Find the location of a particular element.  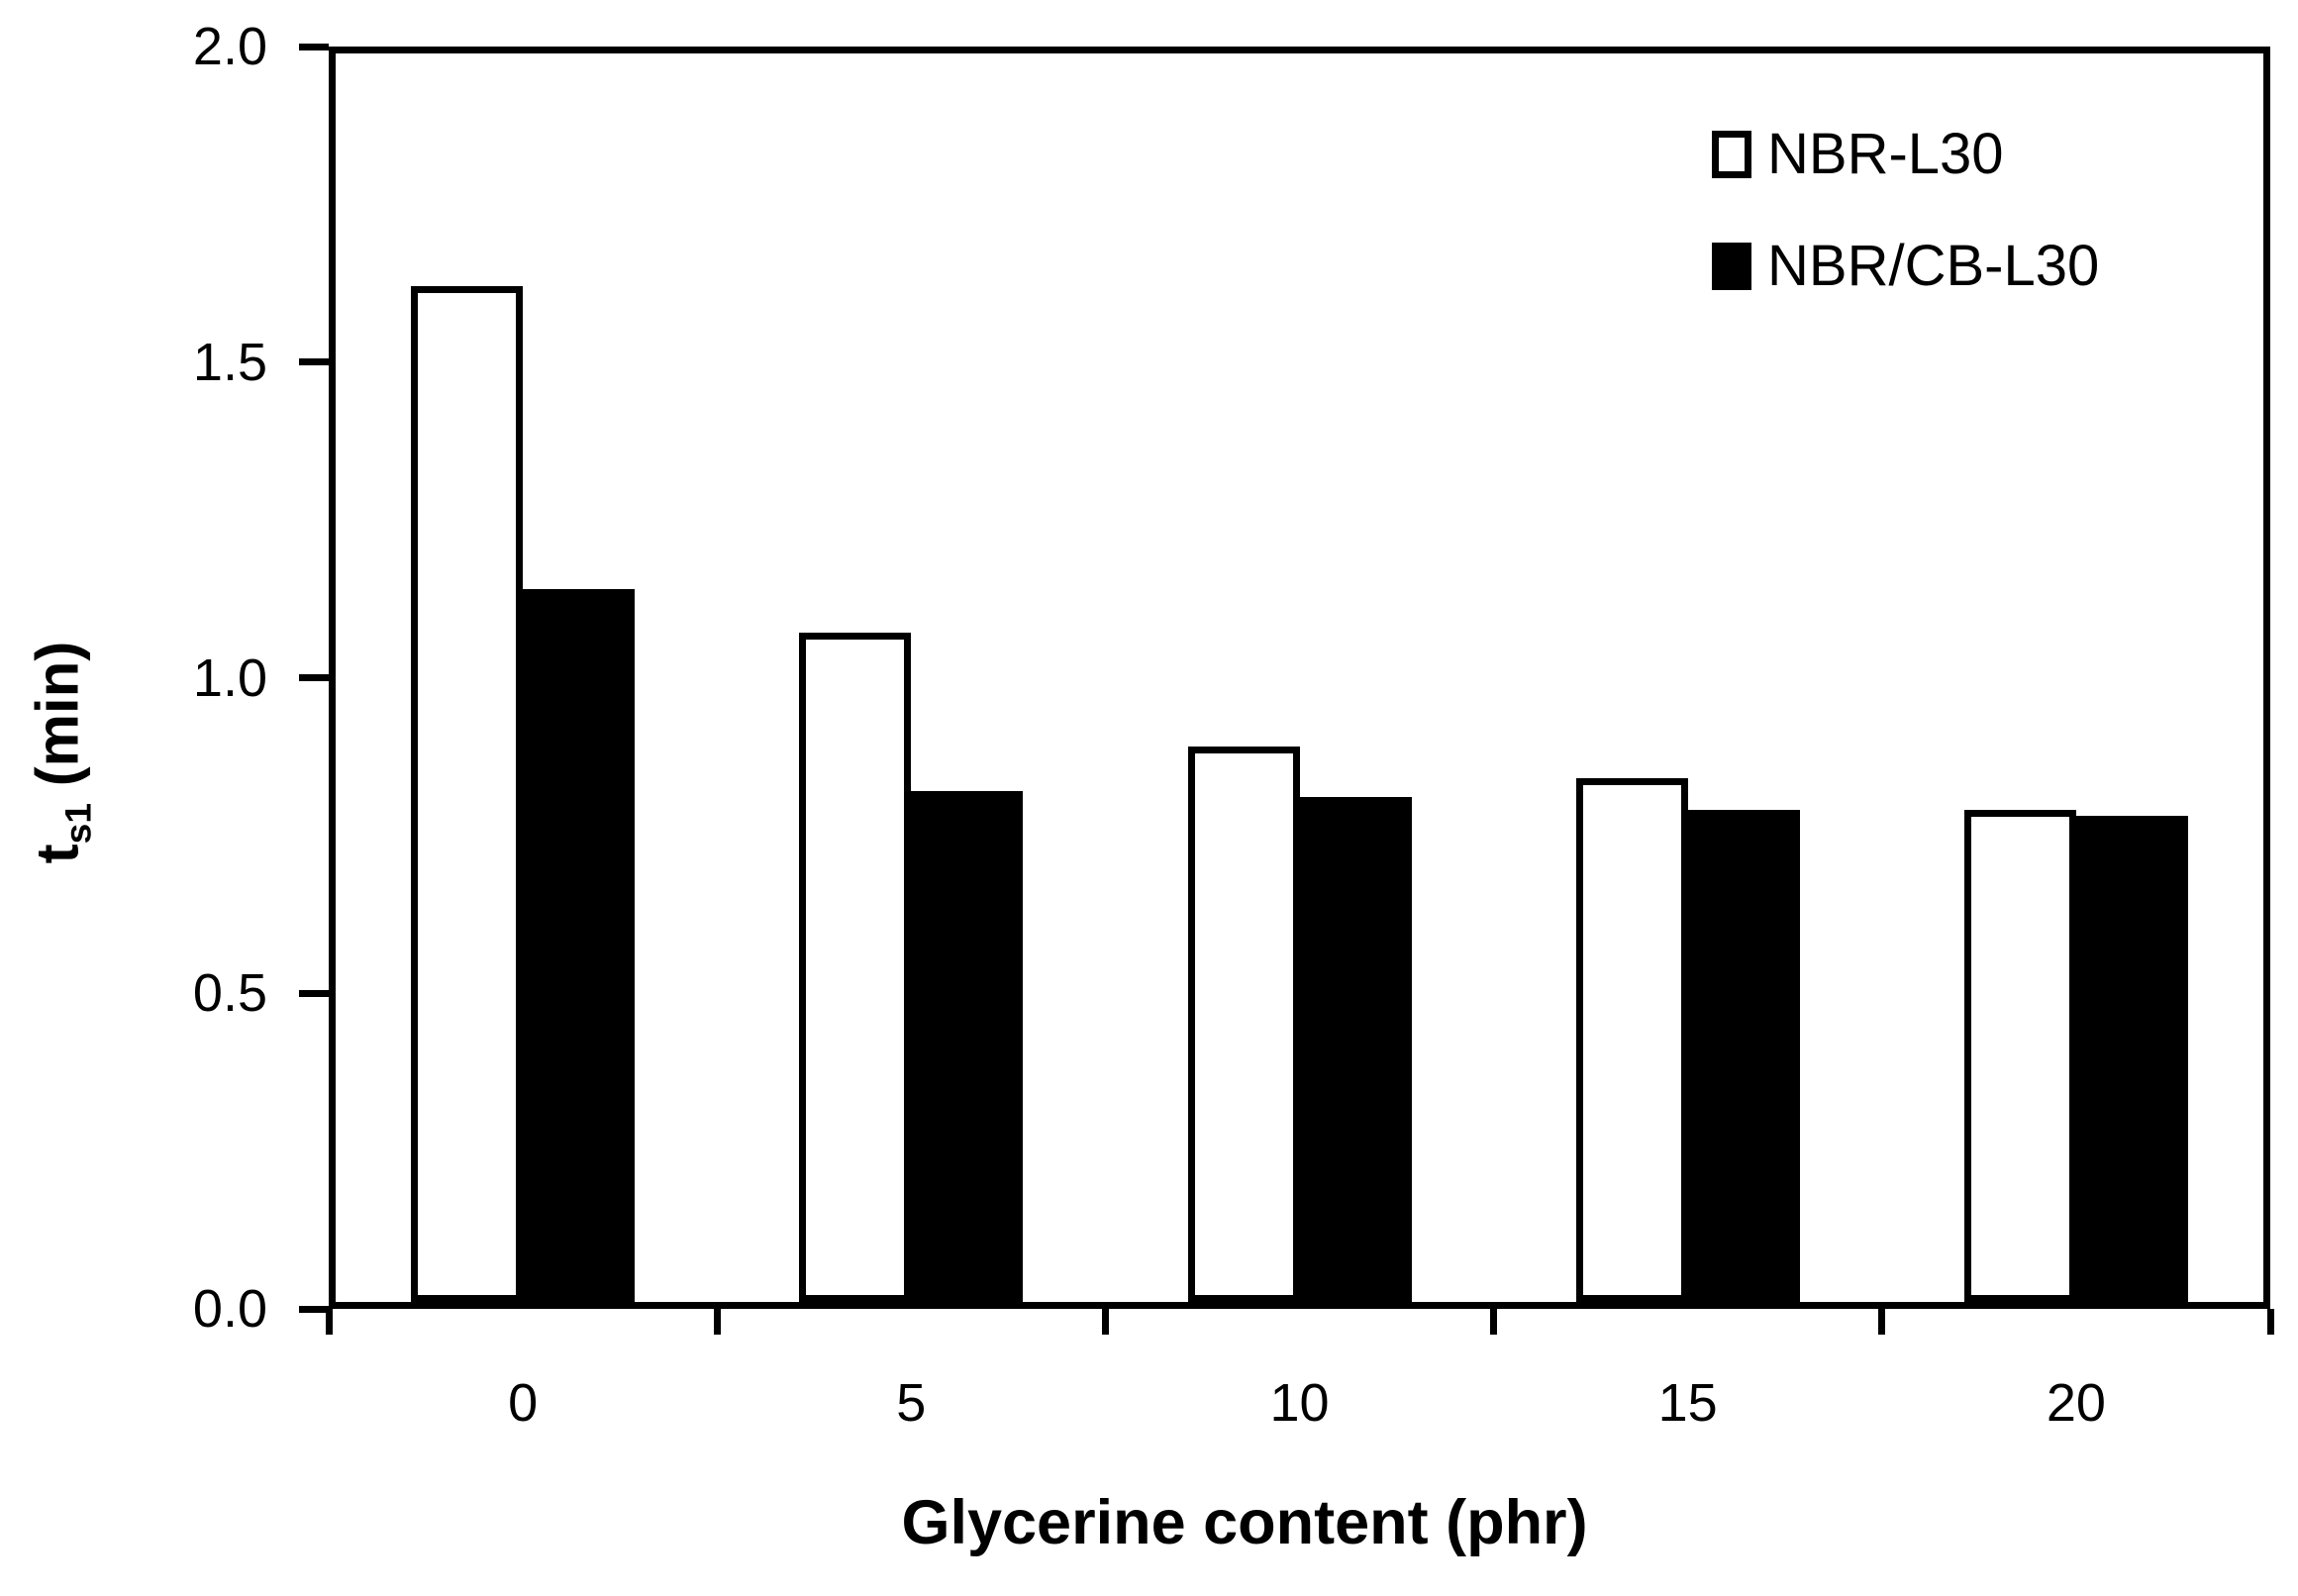

bar-nbr-cb-l30-x10 is located at coordinates (1355, 1049).